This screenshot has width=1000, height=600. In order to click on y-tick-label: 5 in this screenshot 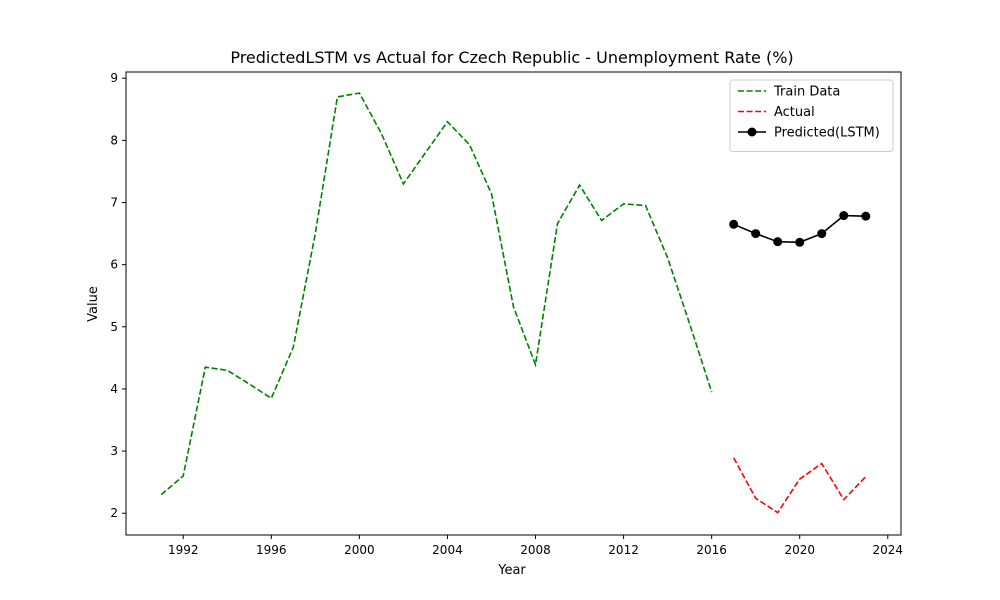, I will do `click(114, 327)`.